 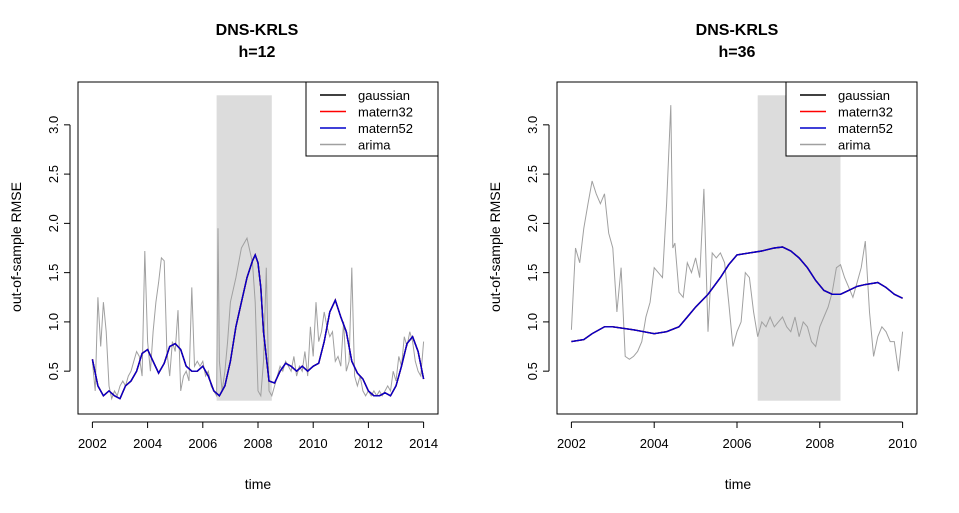 What do you see at coordinates (257, 52) in the screenshot?
I see `chart-subtitle: h=12` at bounding box center [257, 52].